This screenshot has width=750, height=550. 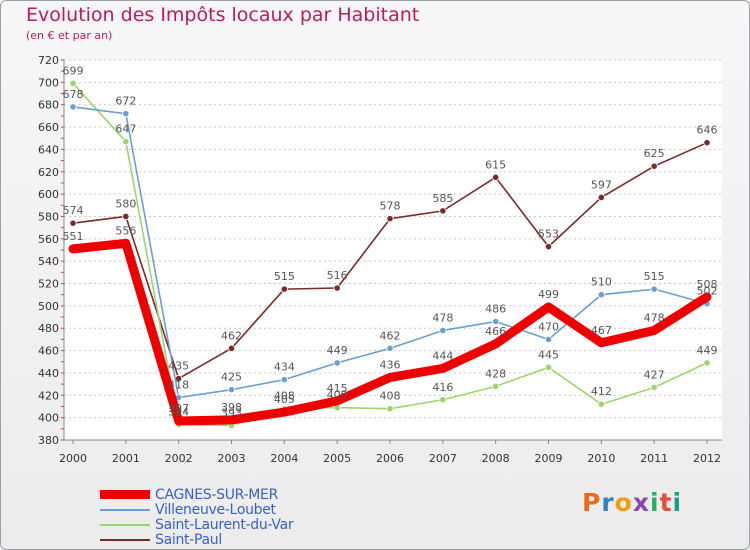 I want to click on data-label: 428, so click(x=495, y=373).